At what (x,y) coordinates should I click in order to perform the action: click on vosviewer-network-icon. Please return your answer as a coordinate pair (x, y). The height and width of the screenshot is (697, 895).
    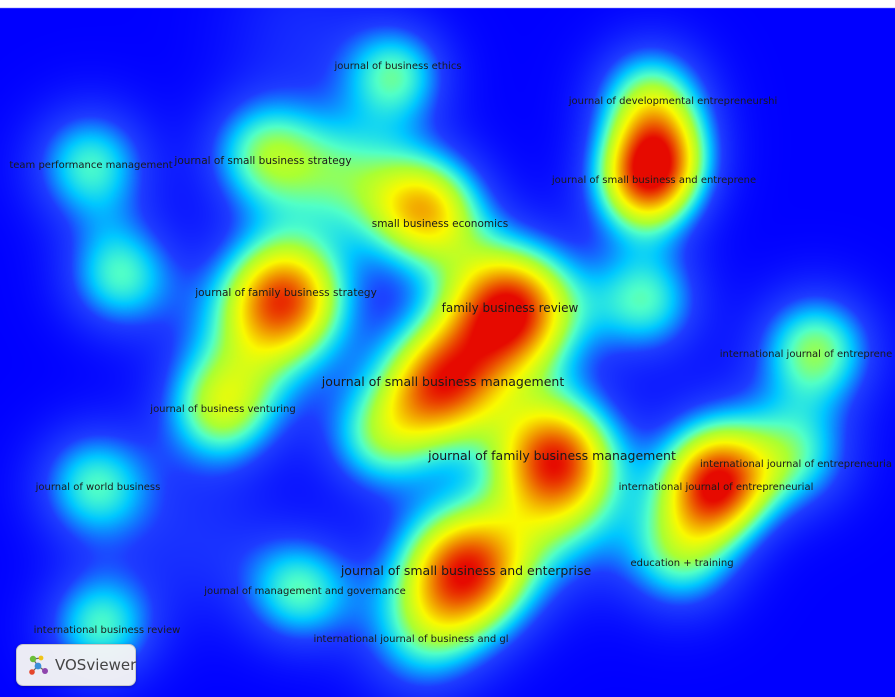
    Looking at the image, I should click on (38, 665).